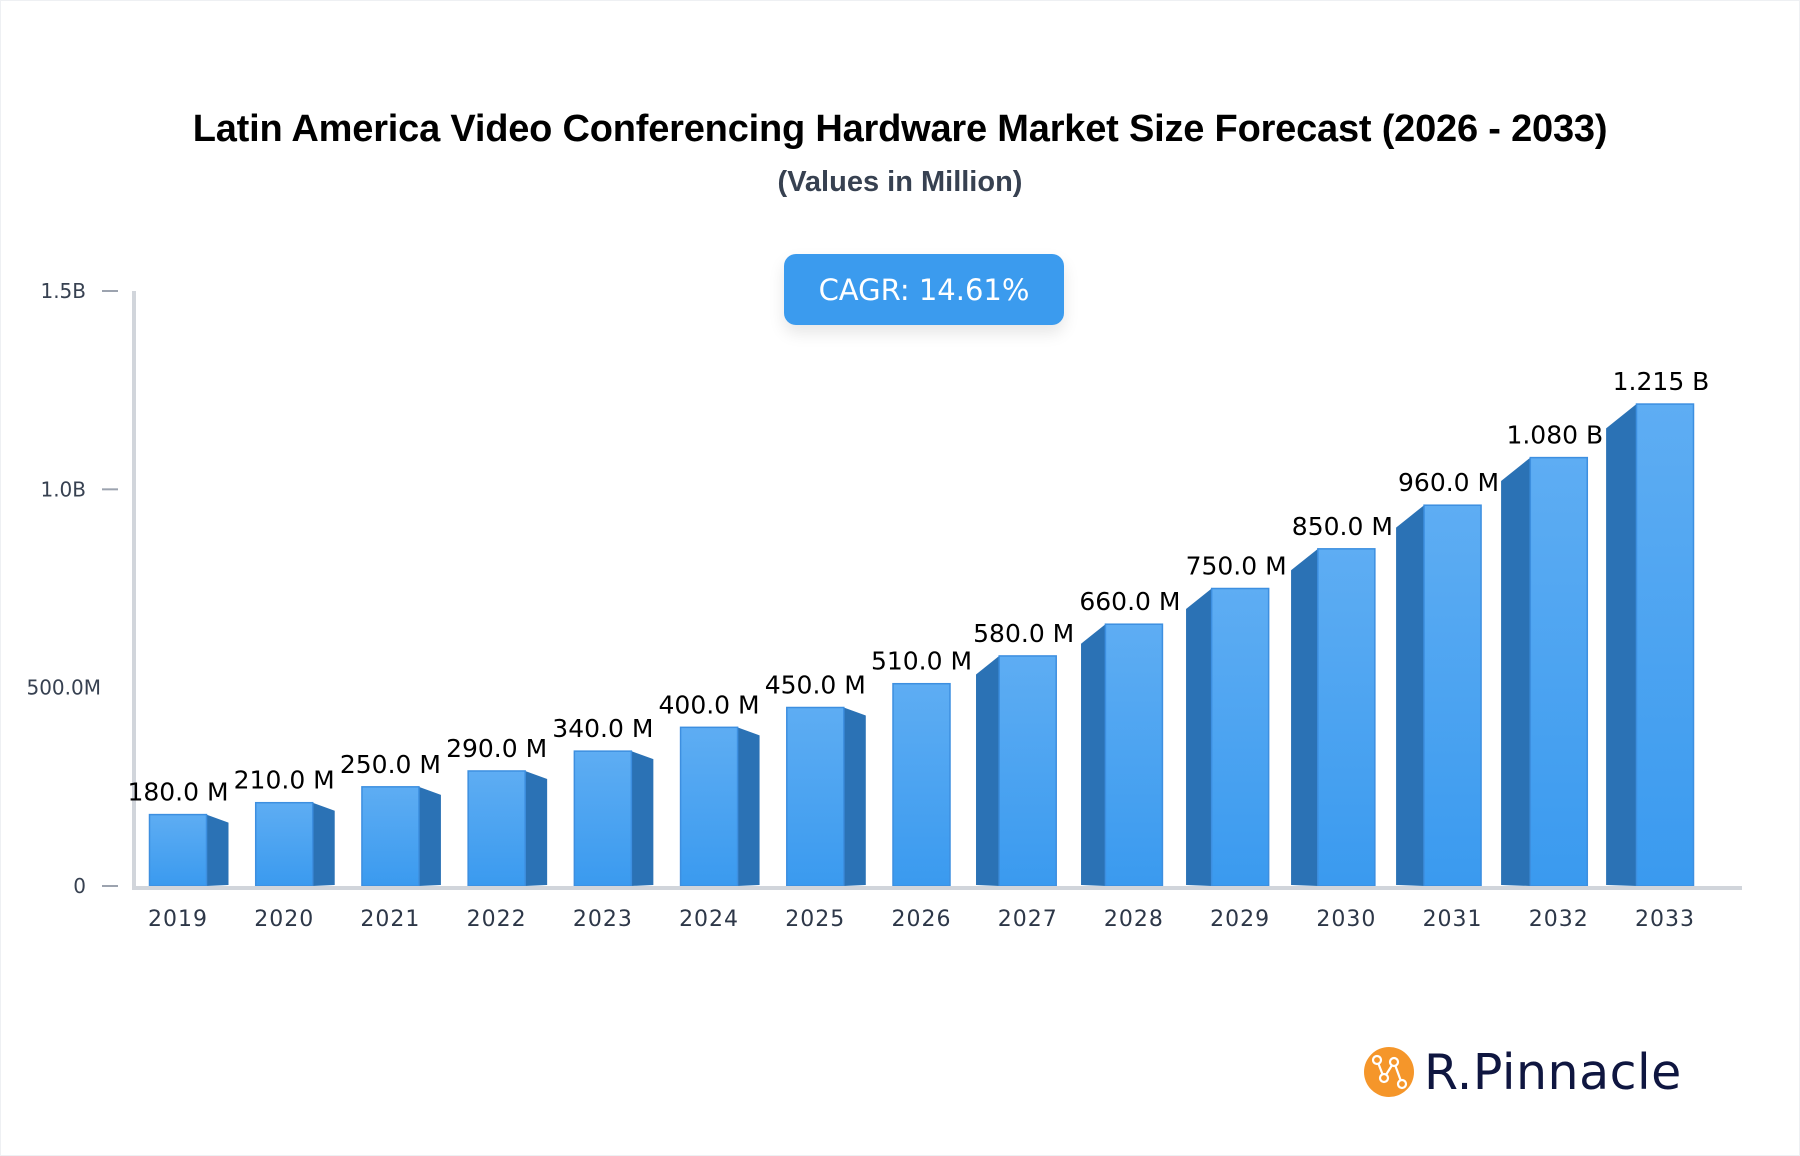 The height and width of the screenshot is (1156, 1800). I want to click on x-axis-line, so click(937, 888).